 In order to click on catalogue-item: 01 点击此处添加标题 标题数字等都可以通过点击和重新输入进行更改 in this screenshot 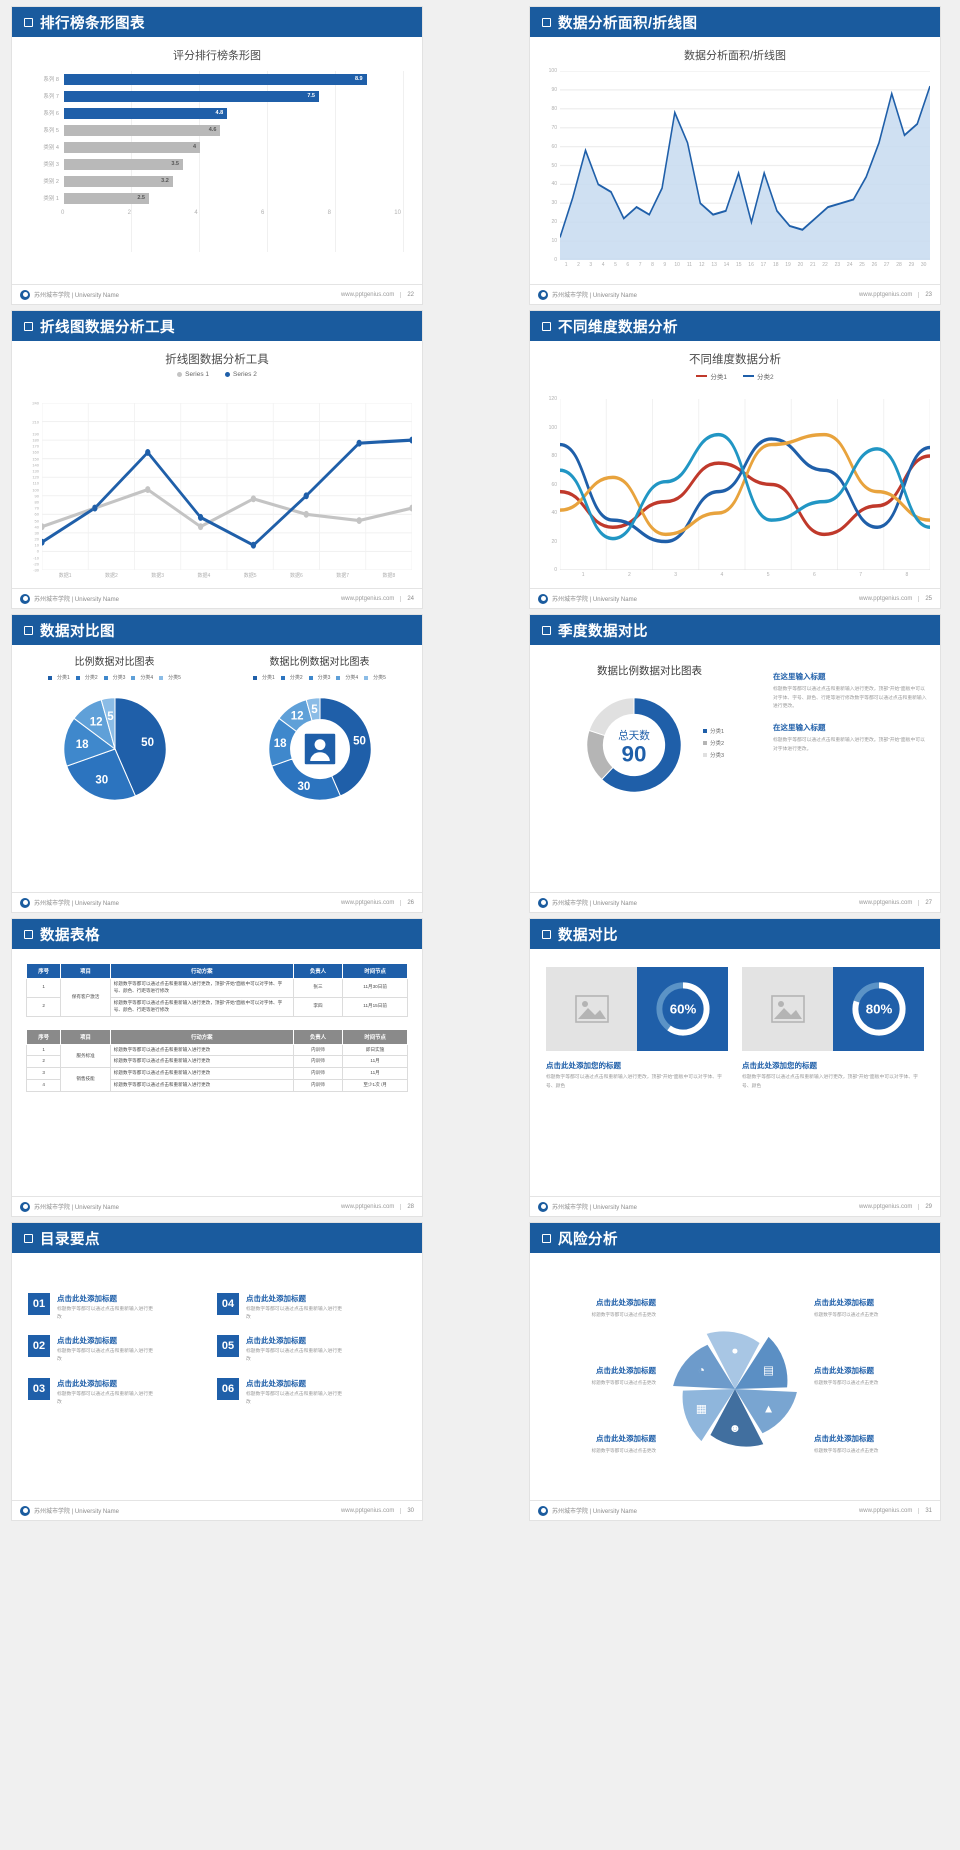, I will do `click(122, 1307)`.